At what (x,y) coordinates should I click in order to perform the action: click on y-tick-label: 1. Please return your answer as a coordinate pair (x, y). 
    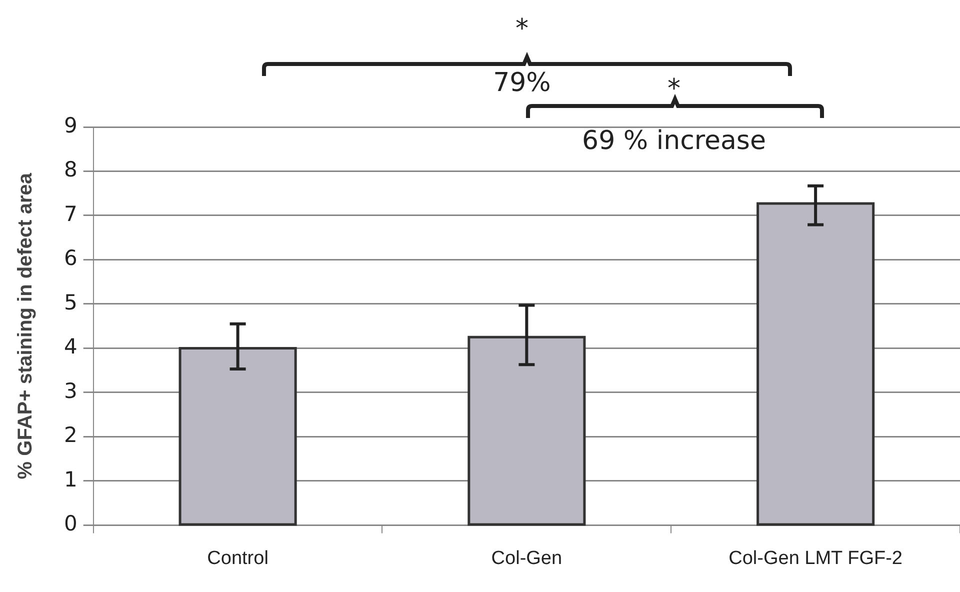
    Looking at the image, I should click on (71, 479).